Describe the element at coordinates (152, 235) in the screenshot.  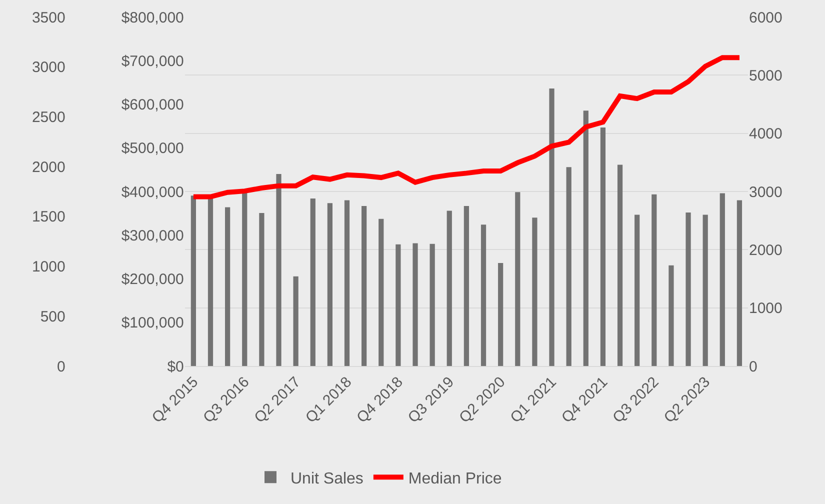
I see `y2-tick-label: $300,000` at that location.